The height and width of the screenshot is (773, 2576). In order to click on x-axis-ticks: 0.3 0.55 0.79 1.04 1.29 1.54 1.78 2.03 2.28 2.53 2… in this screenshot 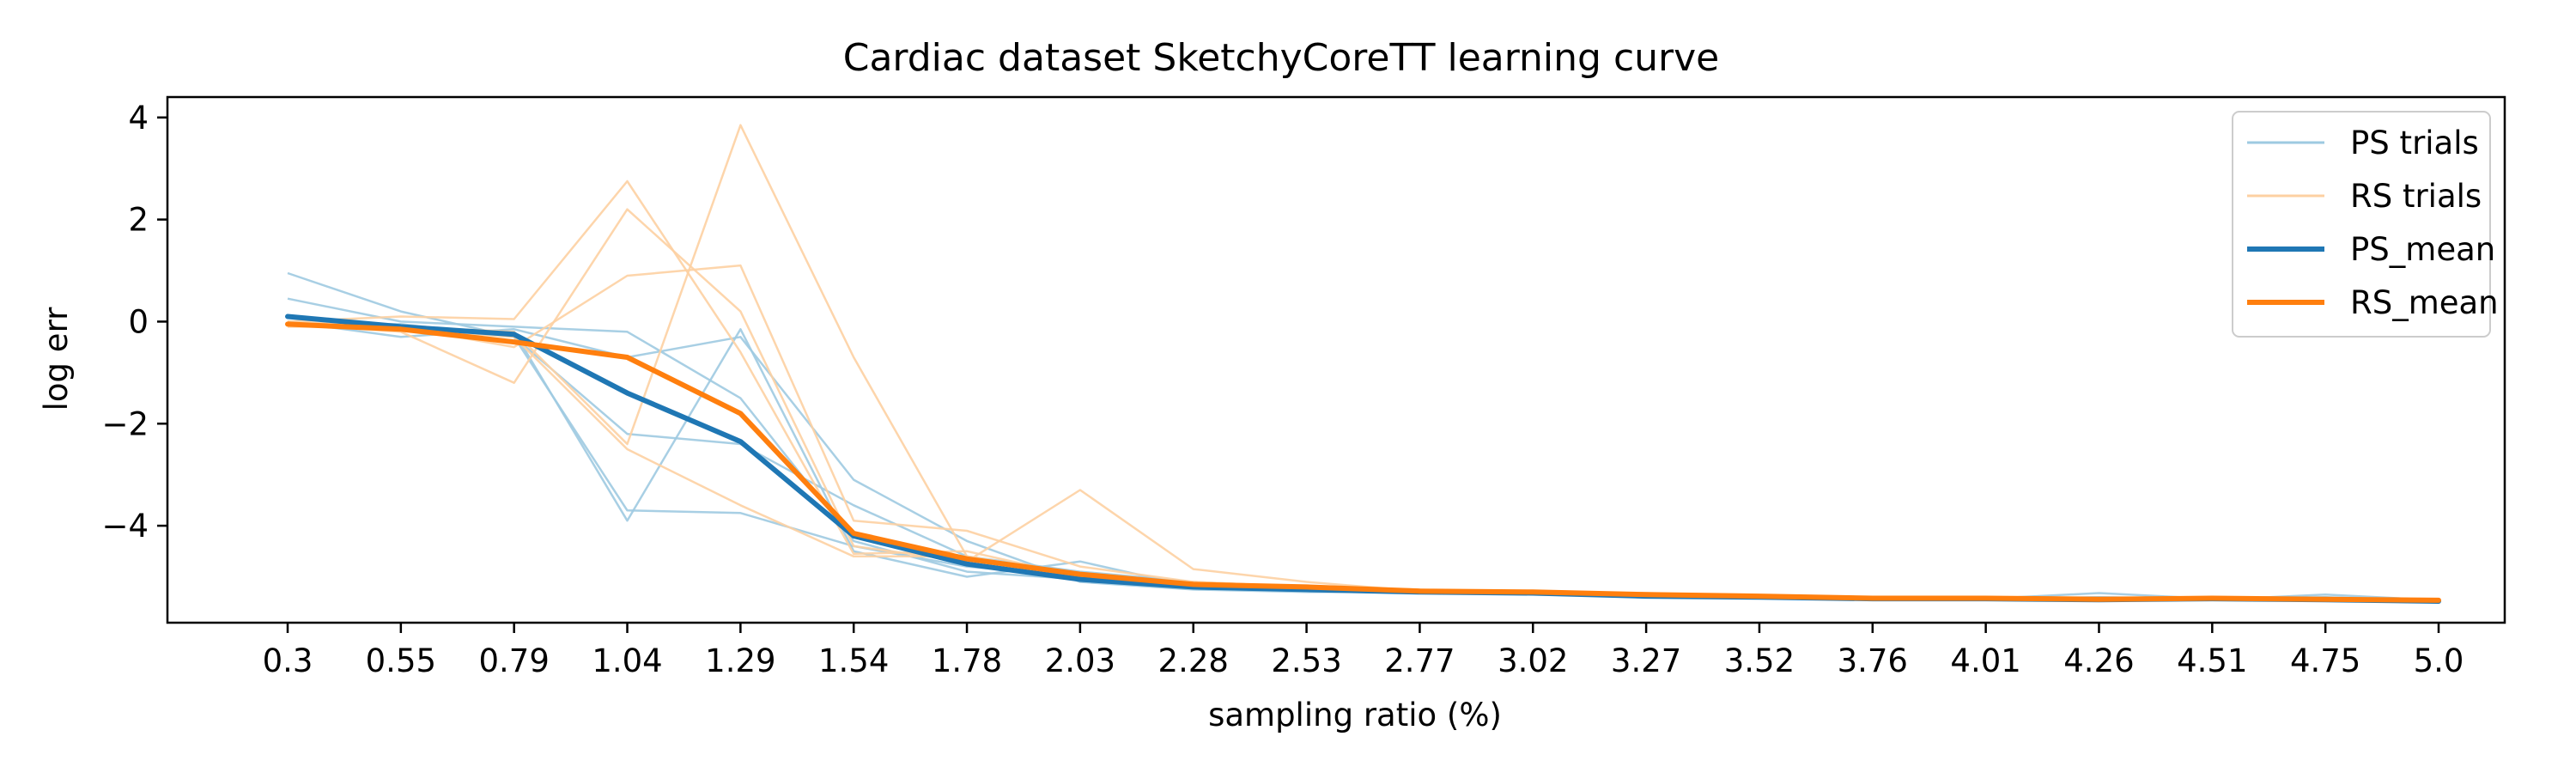, I will do `click(1363, 651)`.